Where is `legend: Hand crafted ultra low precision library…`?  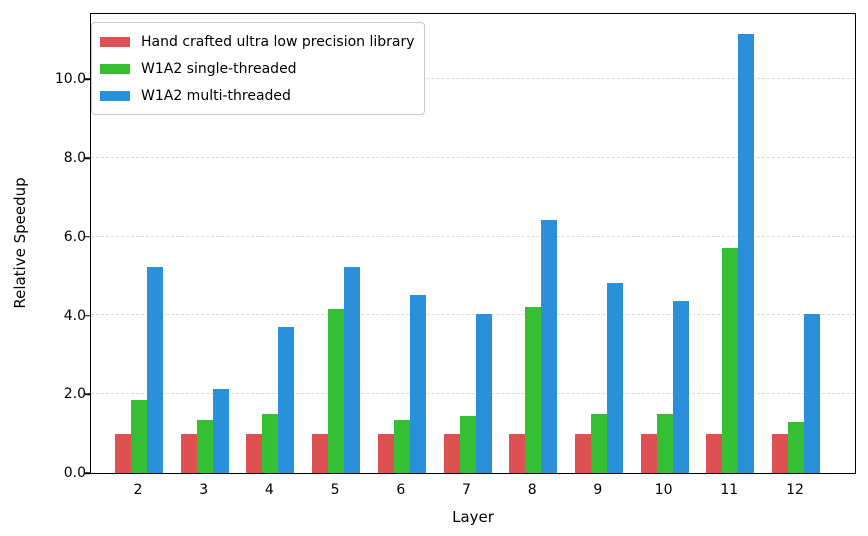
legend: Hand crafted ultra low precision library… is located at coordinates (258, 68).